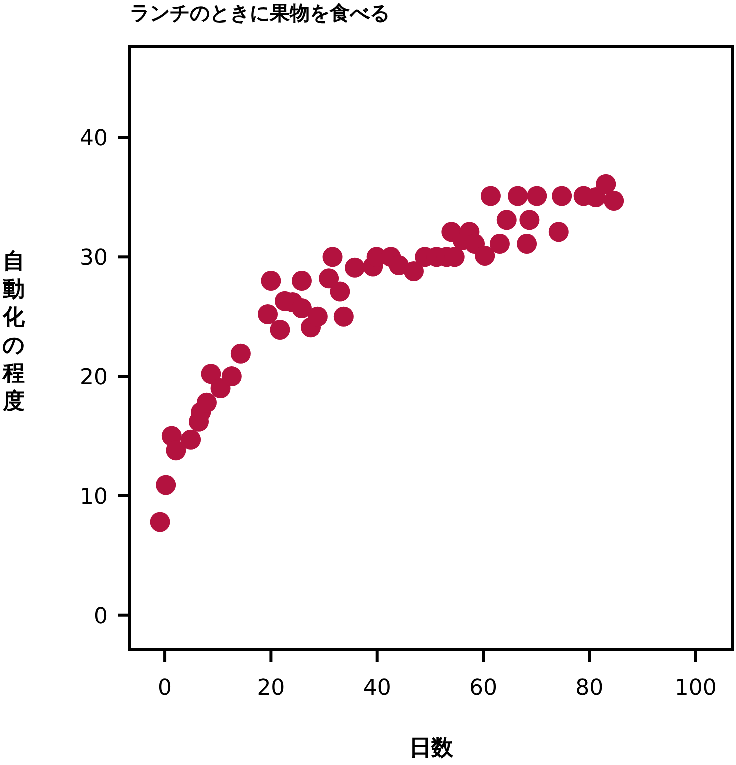  Describe the element at coordinates (484, 688) in the screenshot. I see `x-tick-label: 60` at that location.